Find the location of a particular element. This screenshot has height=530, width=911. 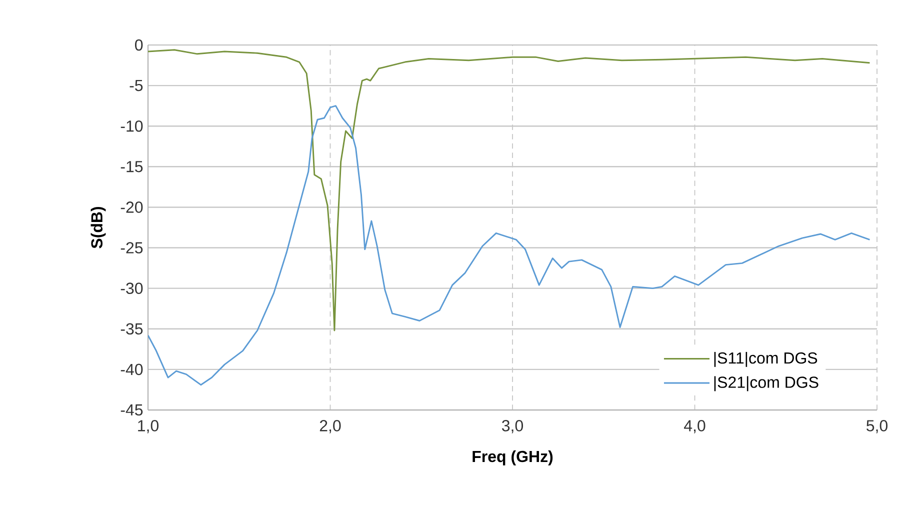

legend-label: |S11|com DGS is located at coordinates (766, 359).